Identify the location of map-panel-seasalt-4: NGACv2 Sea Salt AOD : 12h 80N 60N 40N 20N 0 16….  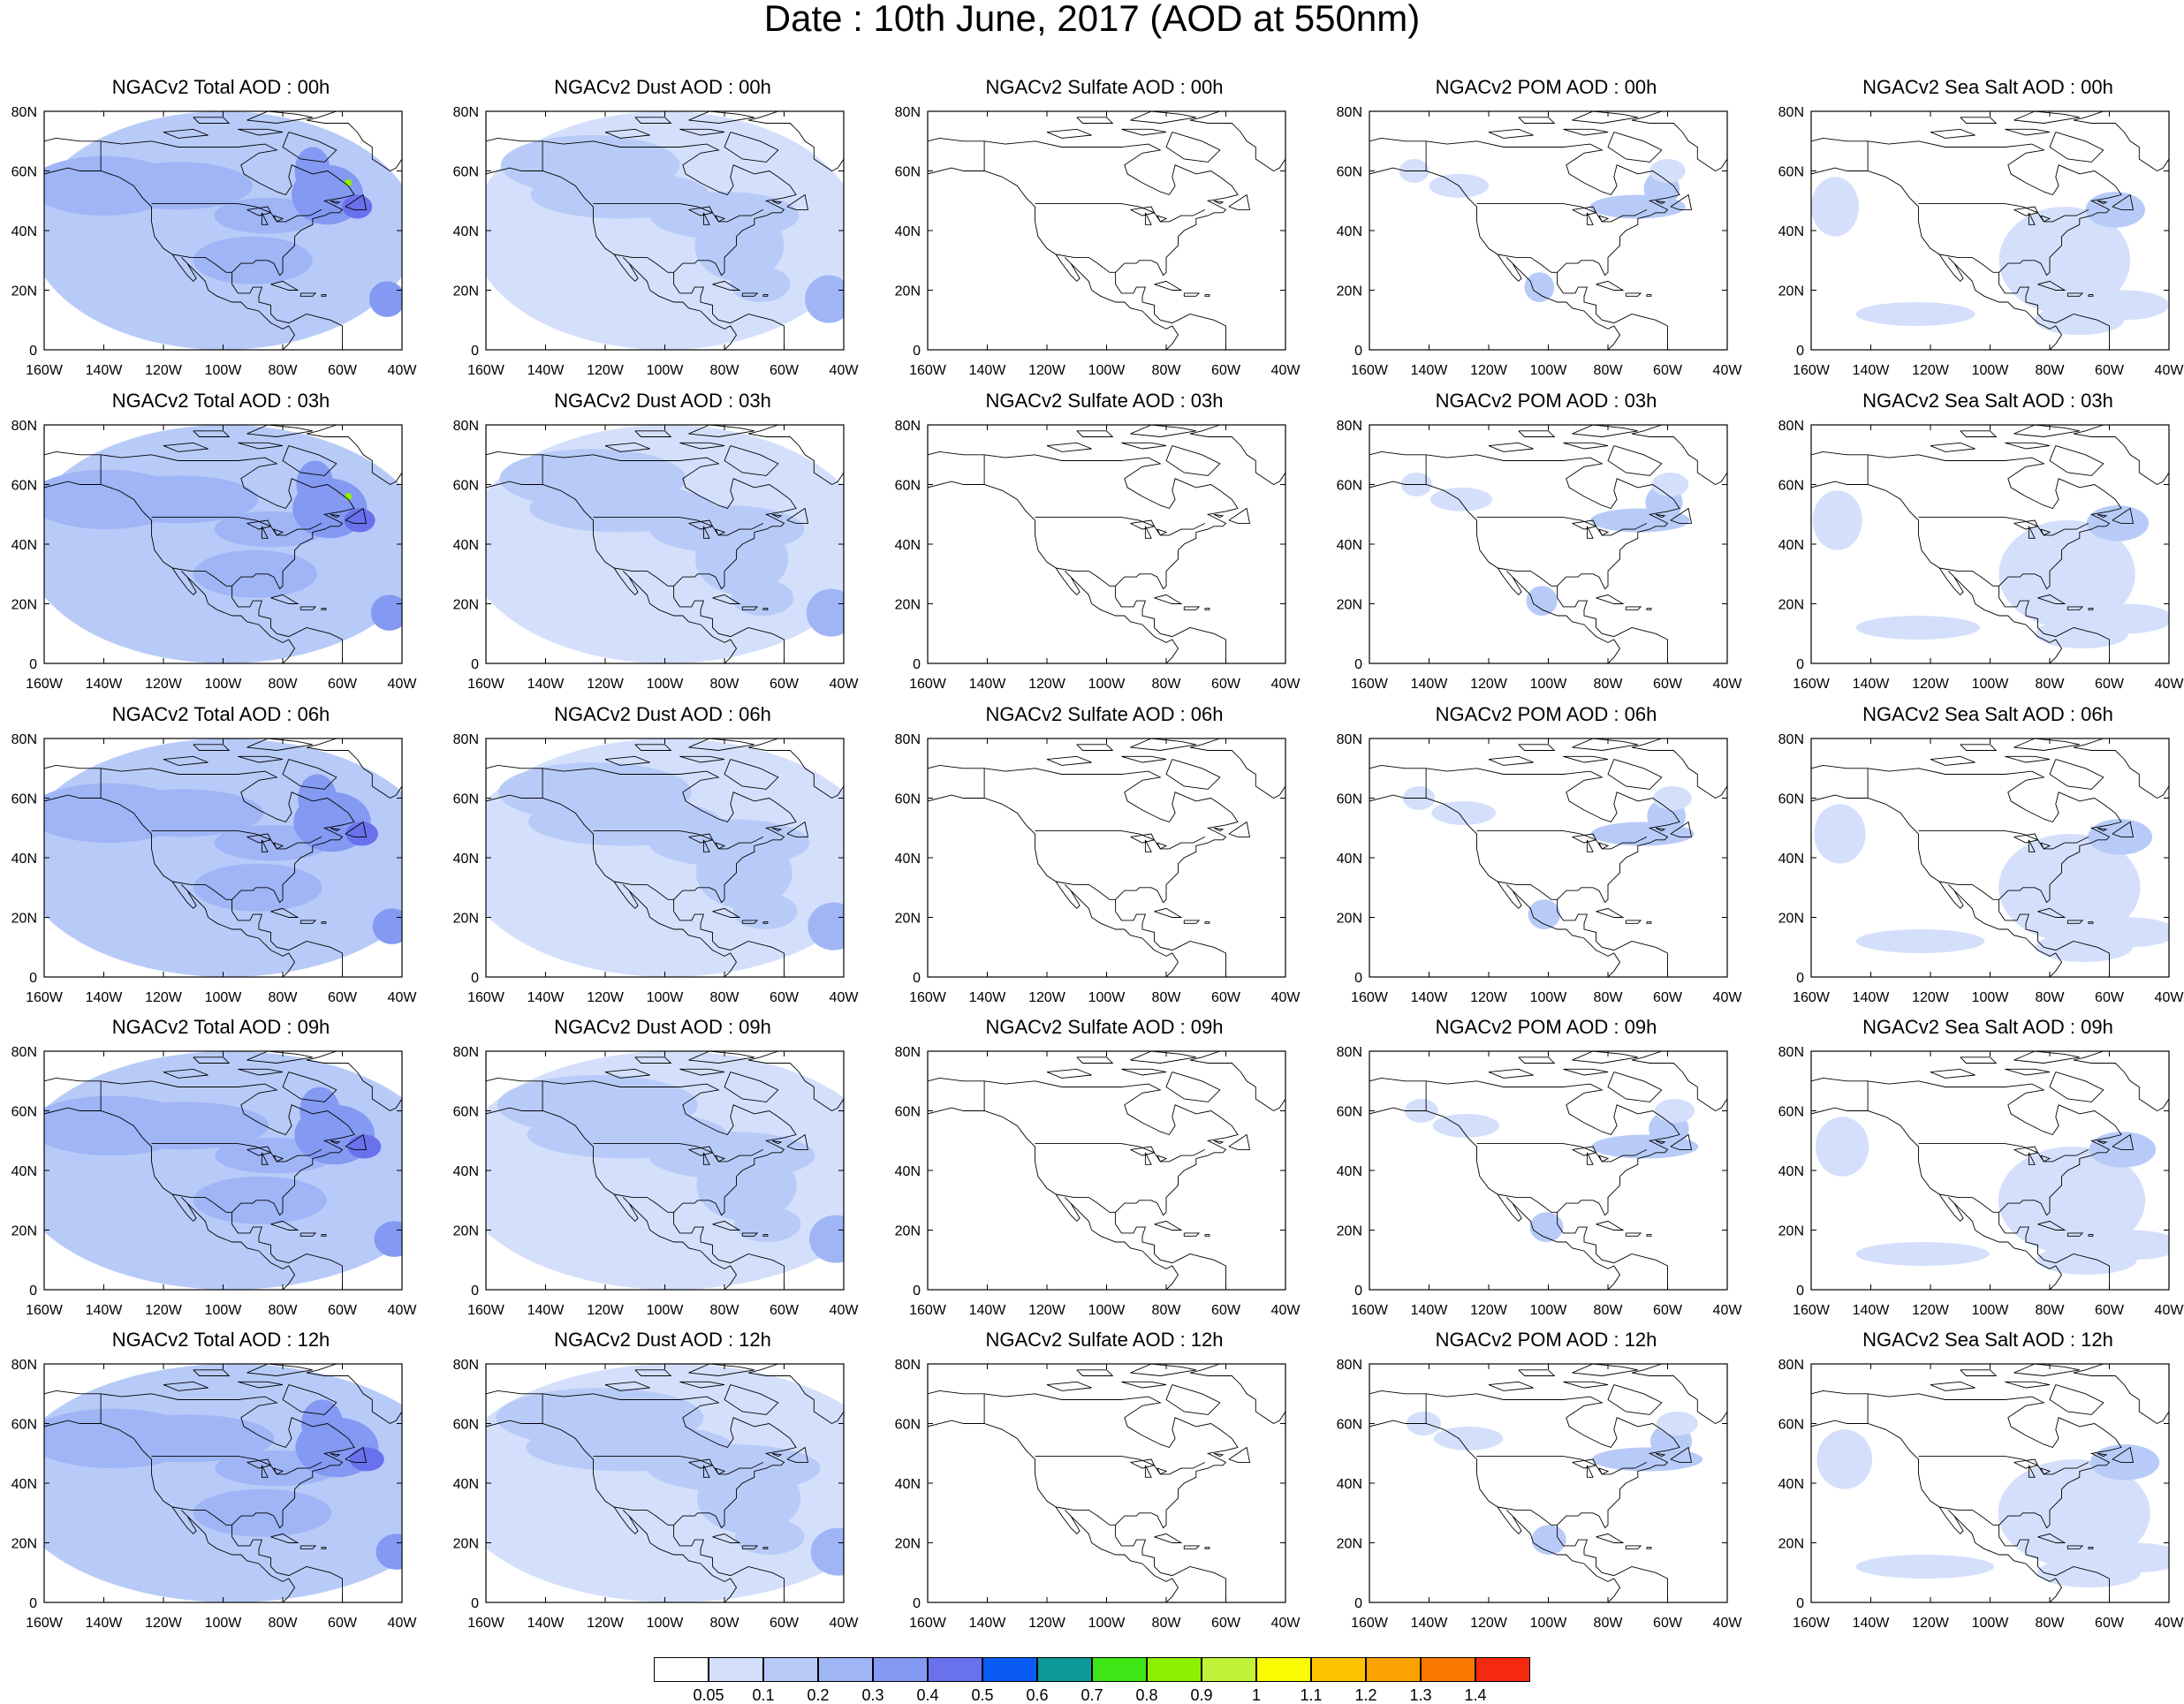
(1975, 1484).